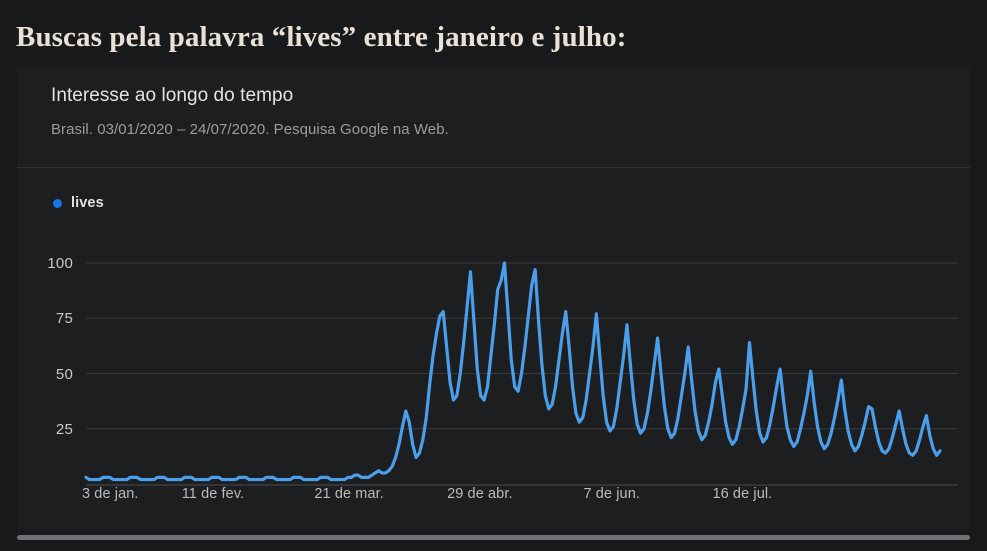 The width and height of the screenshot is (987, 551). What do you see at coordinates (64, 429) in the screenshot?
I see `y-axis-tick-label: 25` at bounding box center [64, 429].